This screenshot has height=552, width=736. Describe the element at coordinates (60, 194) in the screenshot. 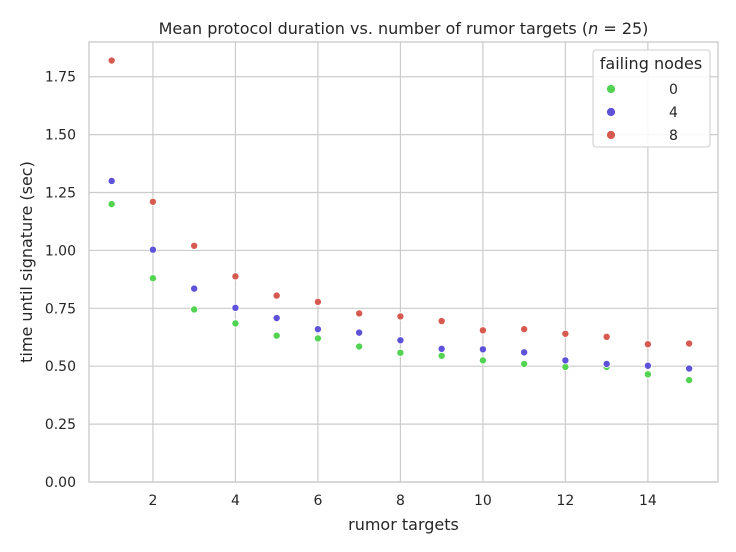

I see `y-tick-label: 1.25` at that location.